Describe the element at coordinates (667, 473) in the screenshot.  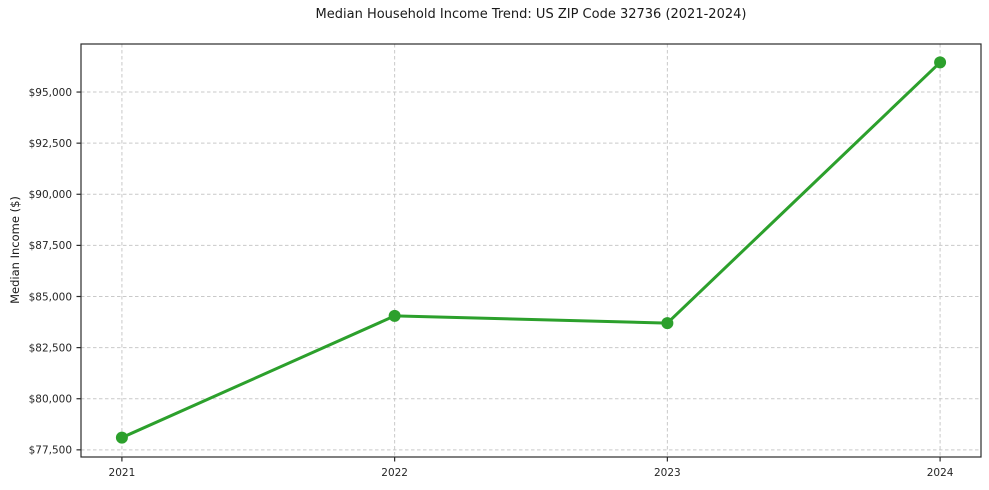
I see `x-tick-label: 2023` at that location.